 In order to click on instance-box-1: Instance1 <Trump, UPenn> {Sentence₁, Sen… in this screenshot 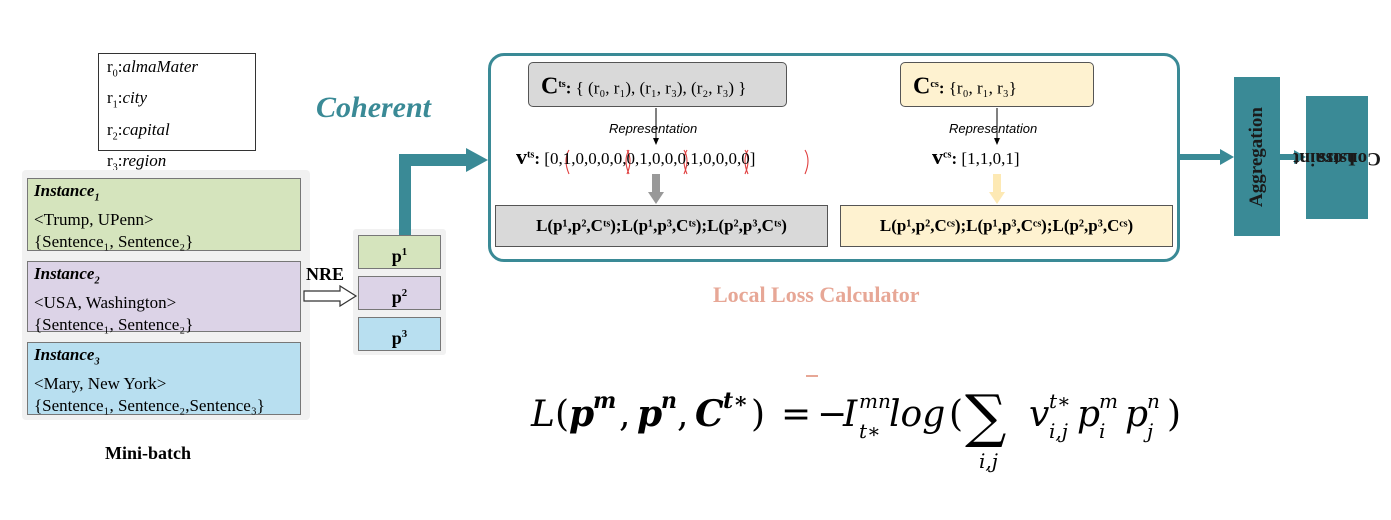, I will do `click(164, 214)`.